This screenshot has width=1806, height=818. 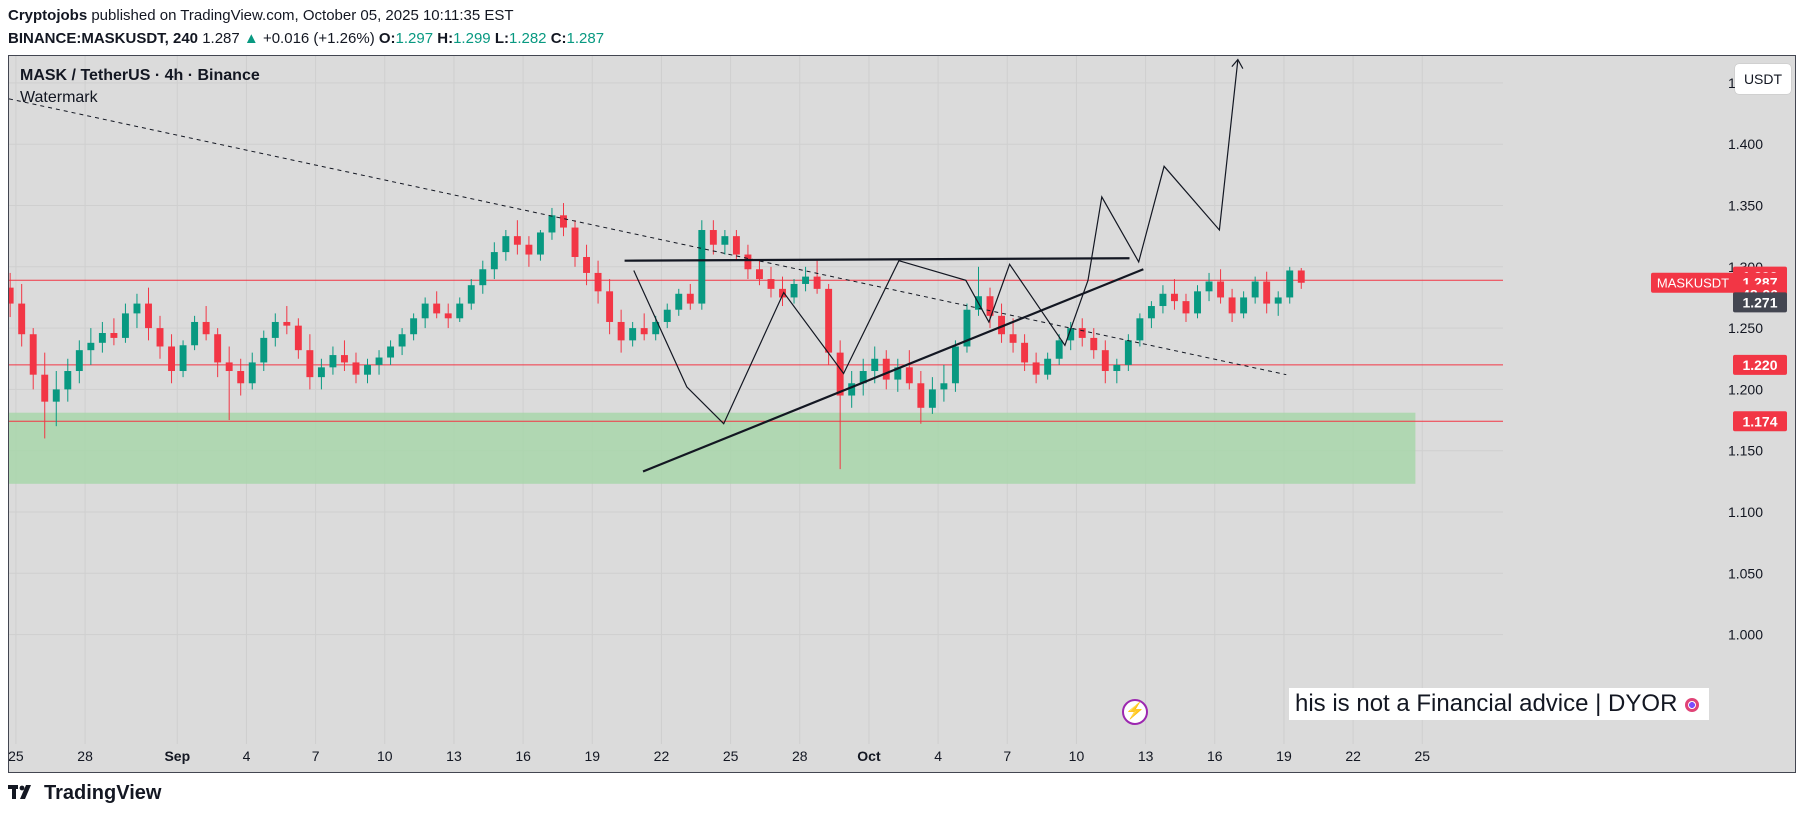 What do you see at coordinates (558, 38) in the screenshot?
I see `close-label: C:` at bounding box center [558, 38].